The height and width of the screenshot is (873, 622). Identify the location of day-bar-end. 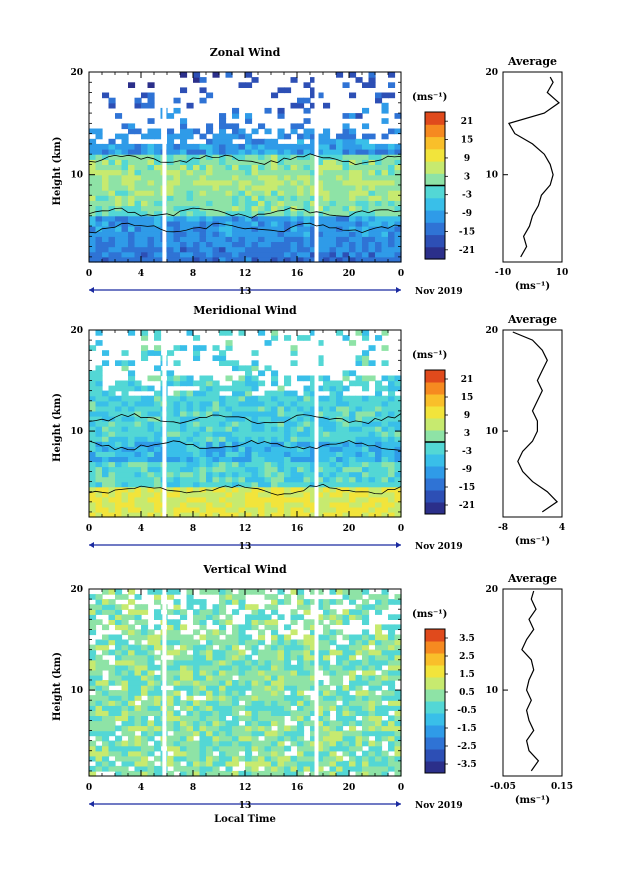
(398, 290).